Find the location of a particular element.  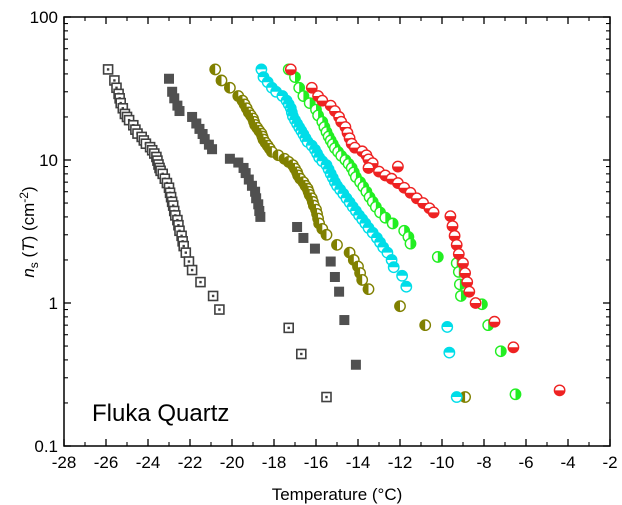

y-title-T: T is located at coordinates (28, 246).